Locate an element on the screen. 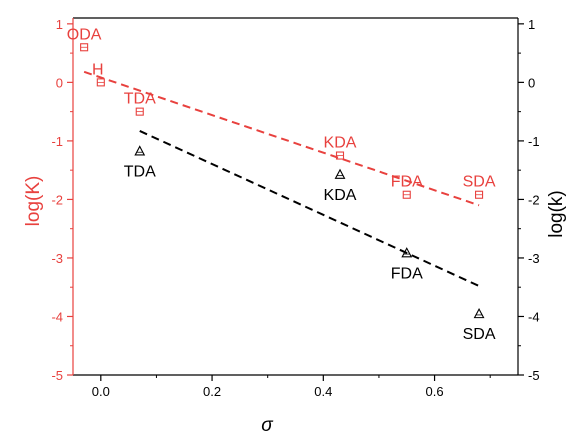  y-left-tick-label: -5 is located at coordinates (57, 375).